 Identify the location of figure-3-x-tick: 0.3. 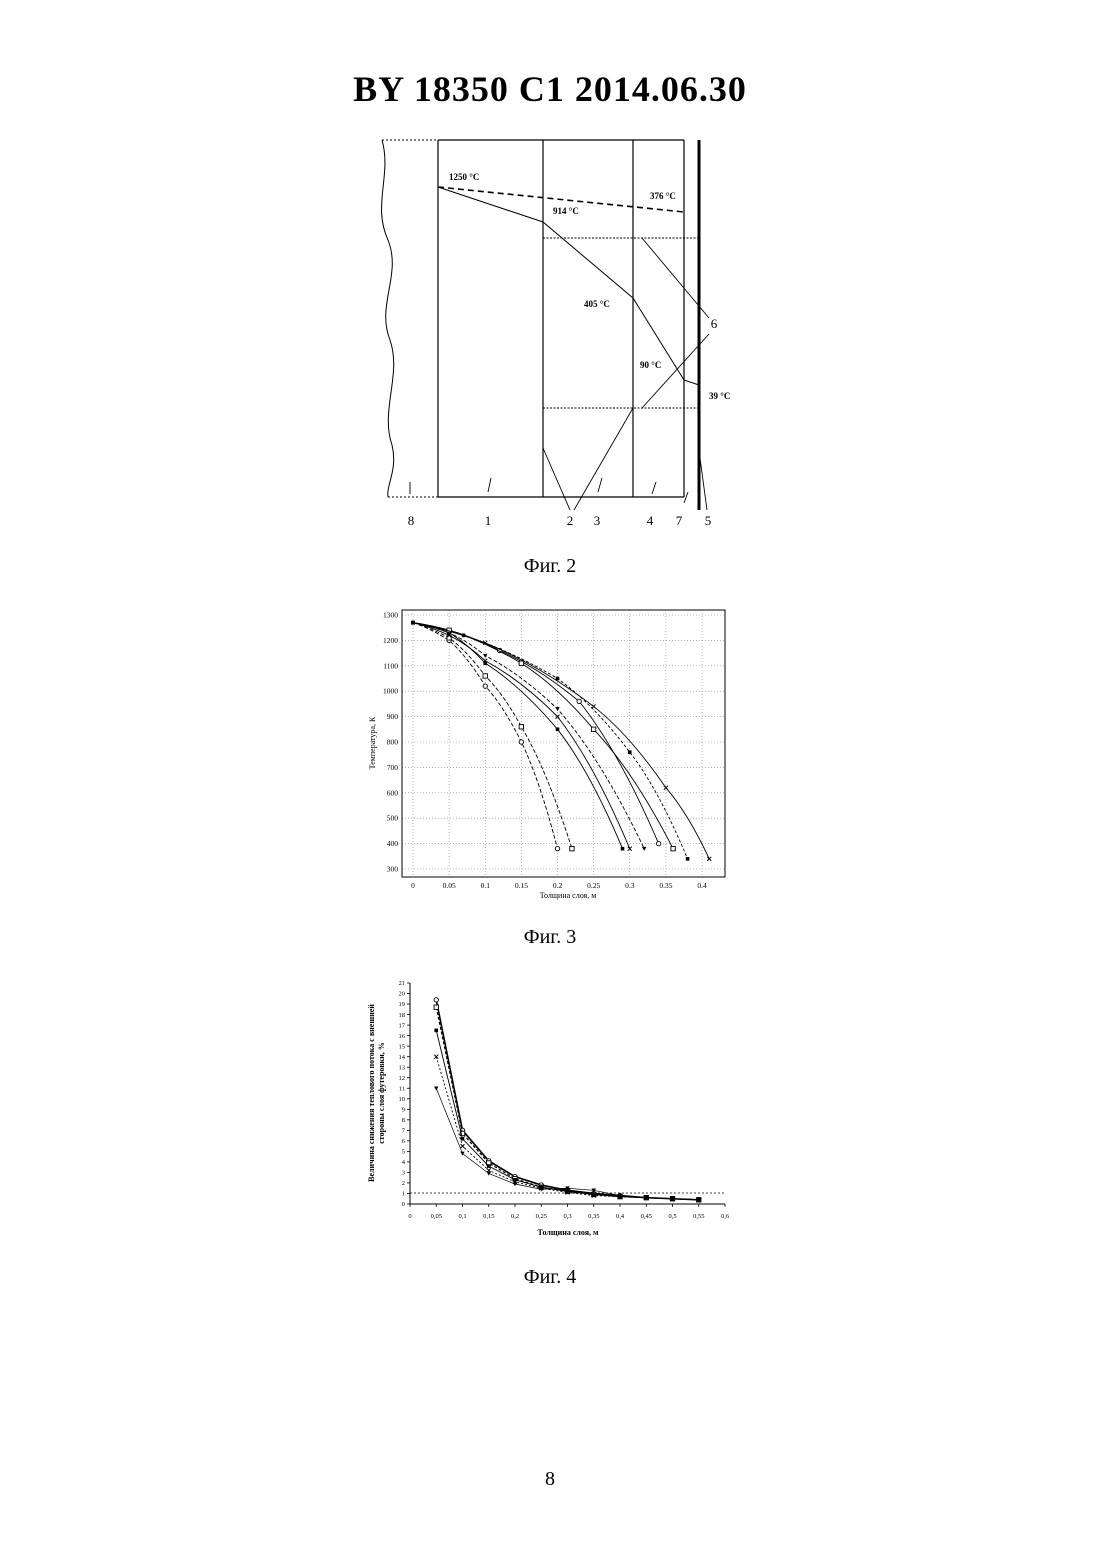
(630, 885).